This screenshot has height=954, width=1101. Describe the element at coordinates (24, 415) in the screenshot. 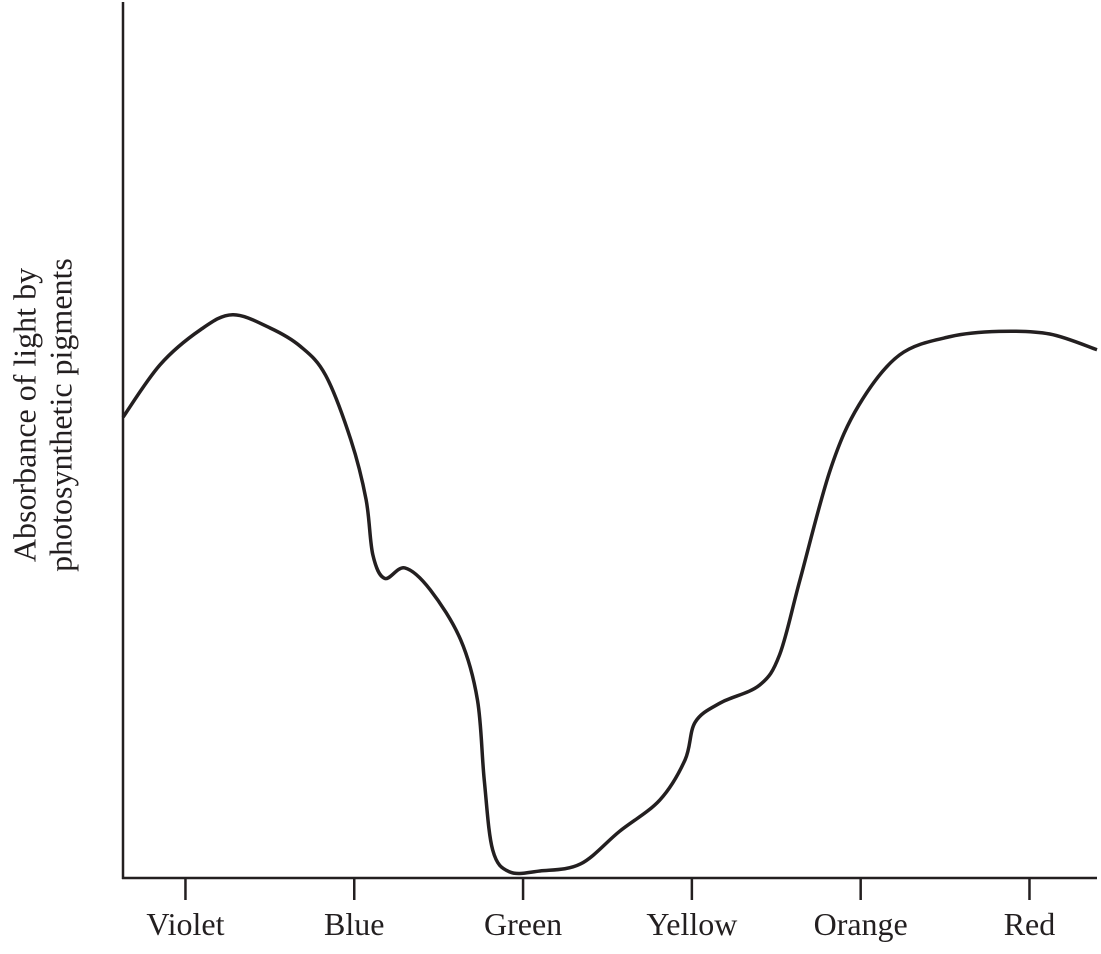

I see `y-axis-label: Absorbance of light by` at that location.